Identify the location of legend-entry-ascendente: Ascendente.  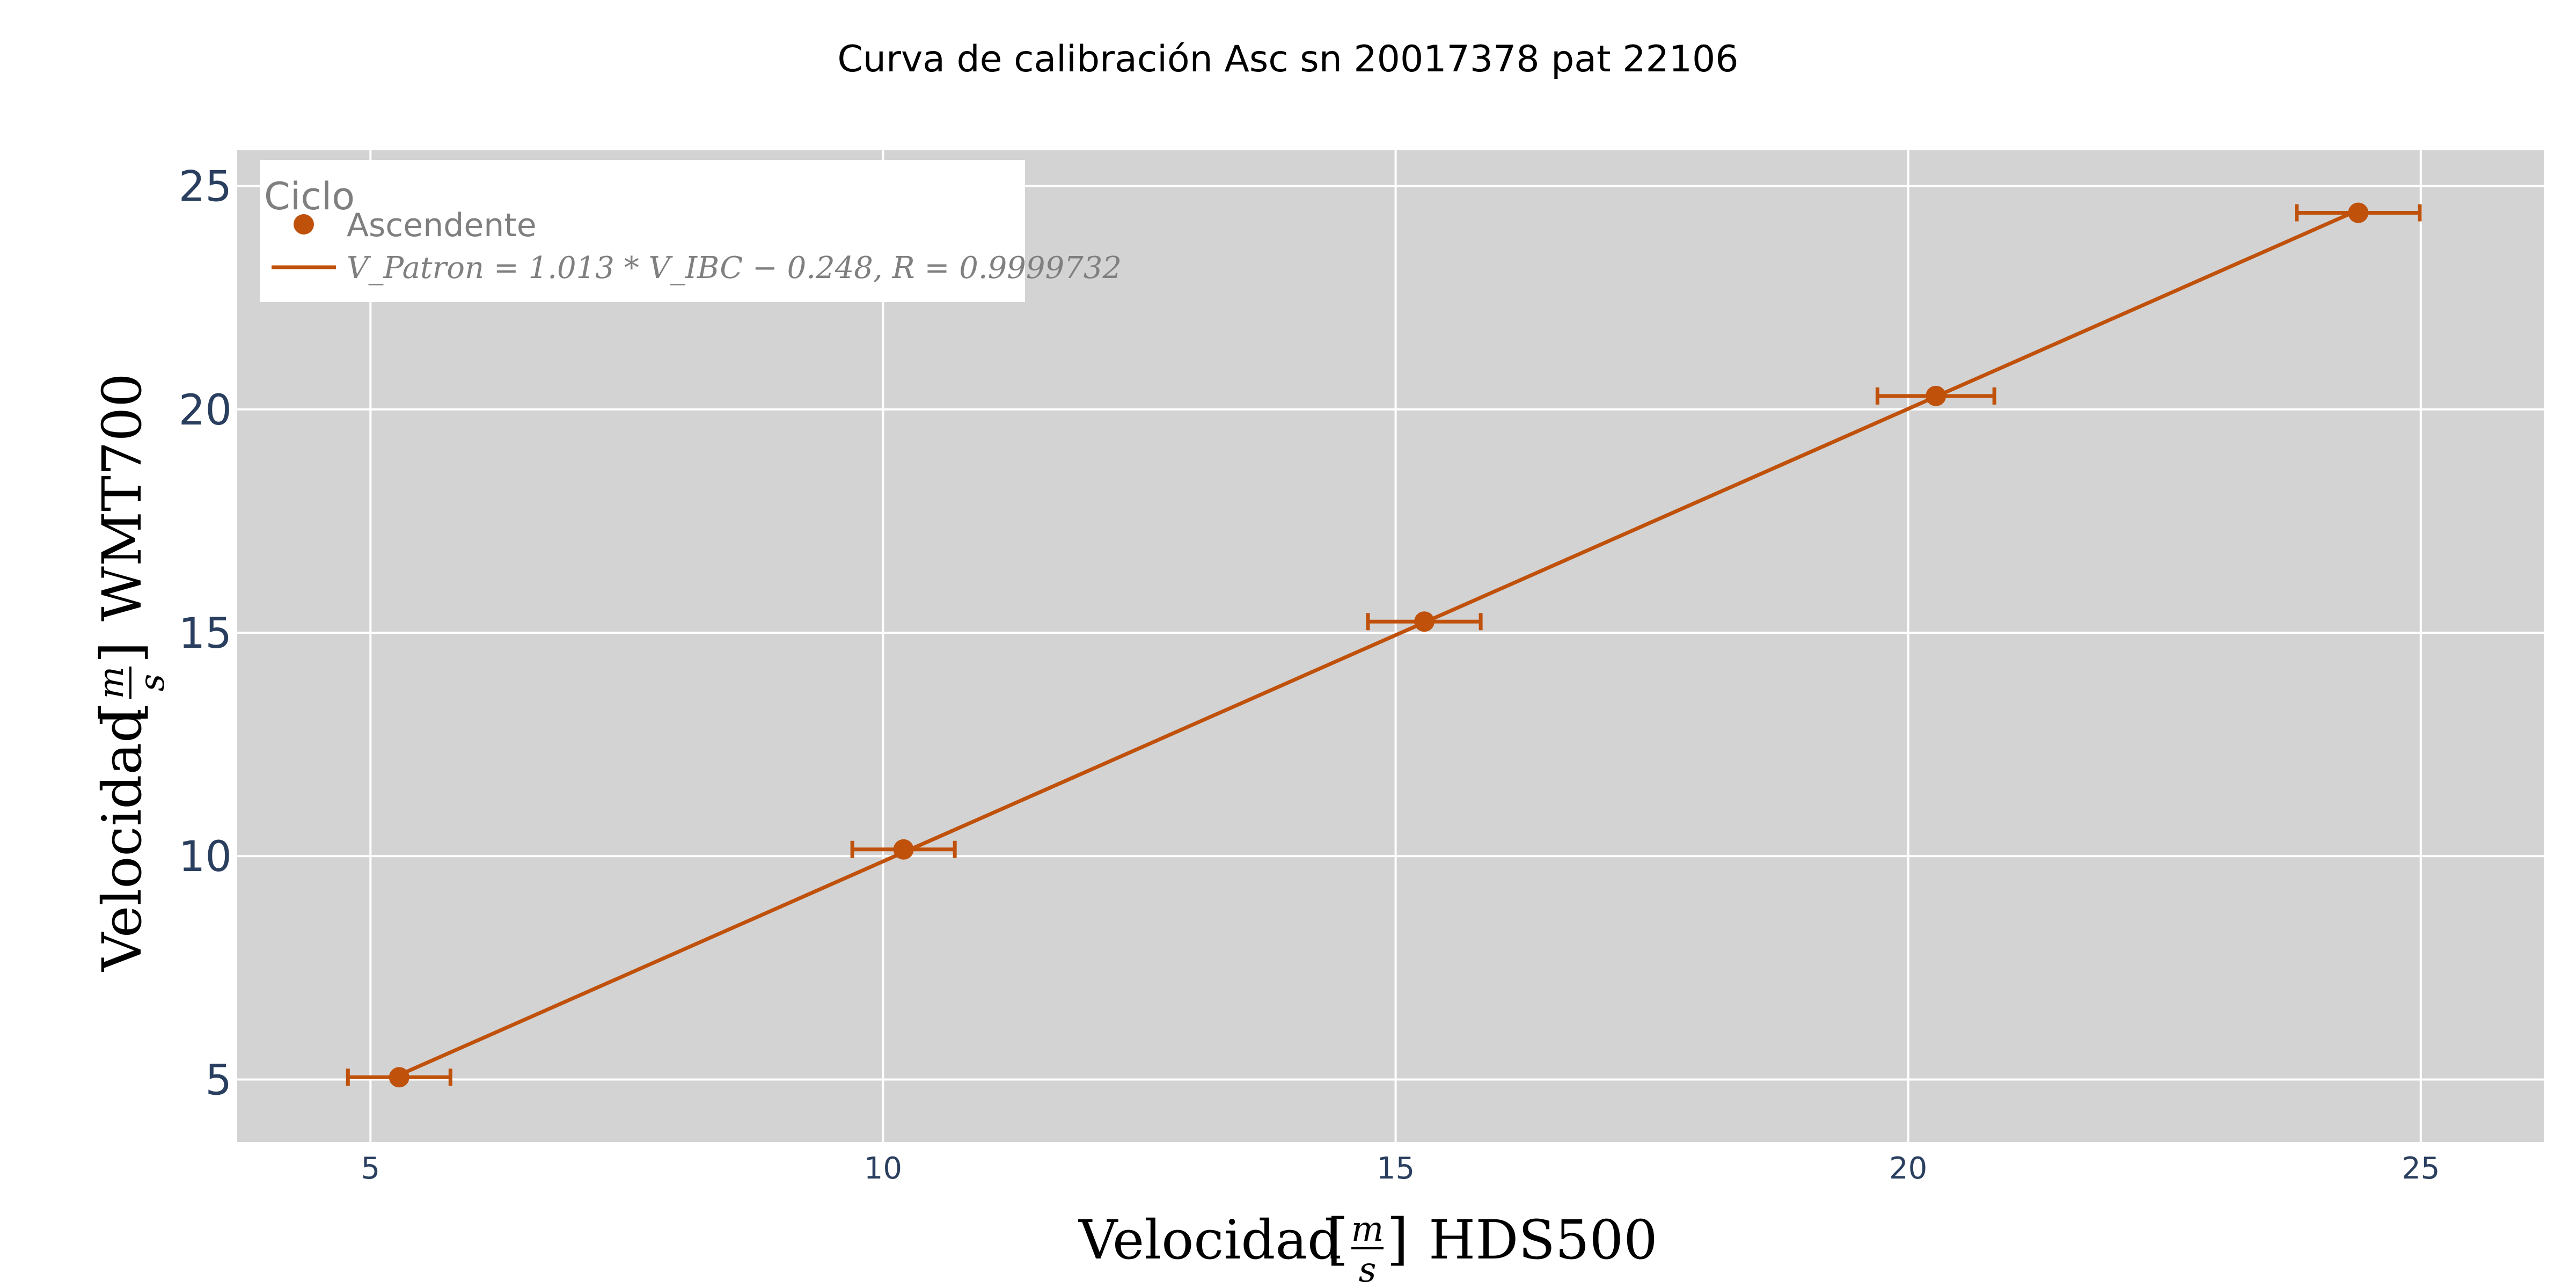
(442, 225).